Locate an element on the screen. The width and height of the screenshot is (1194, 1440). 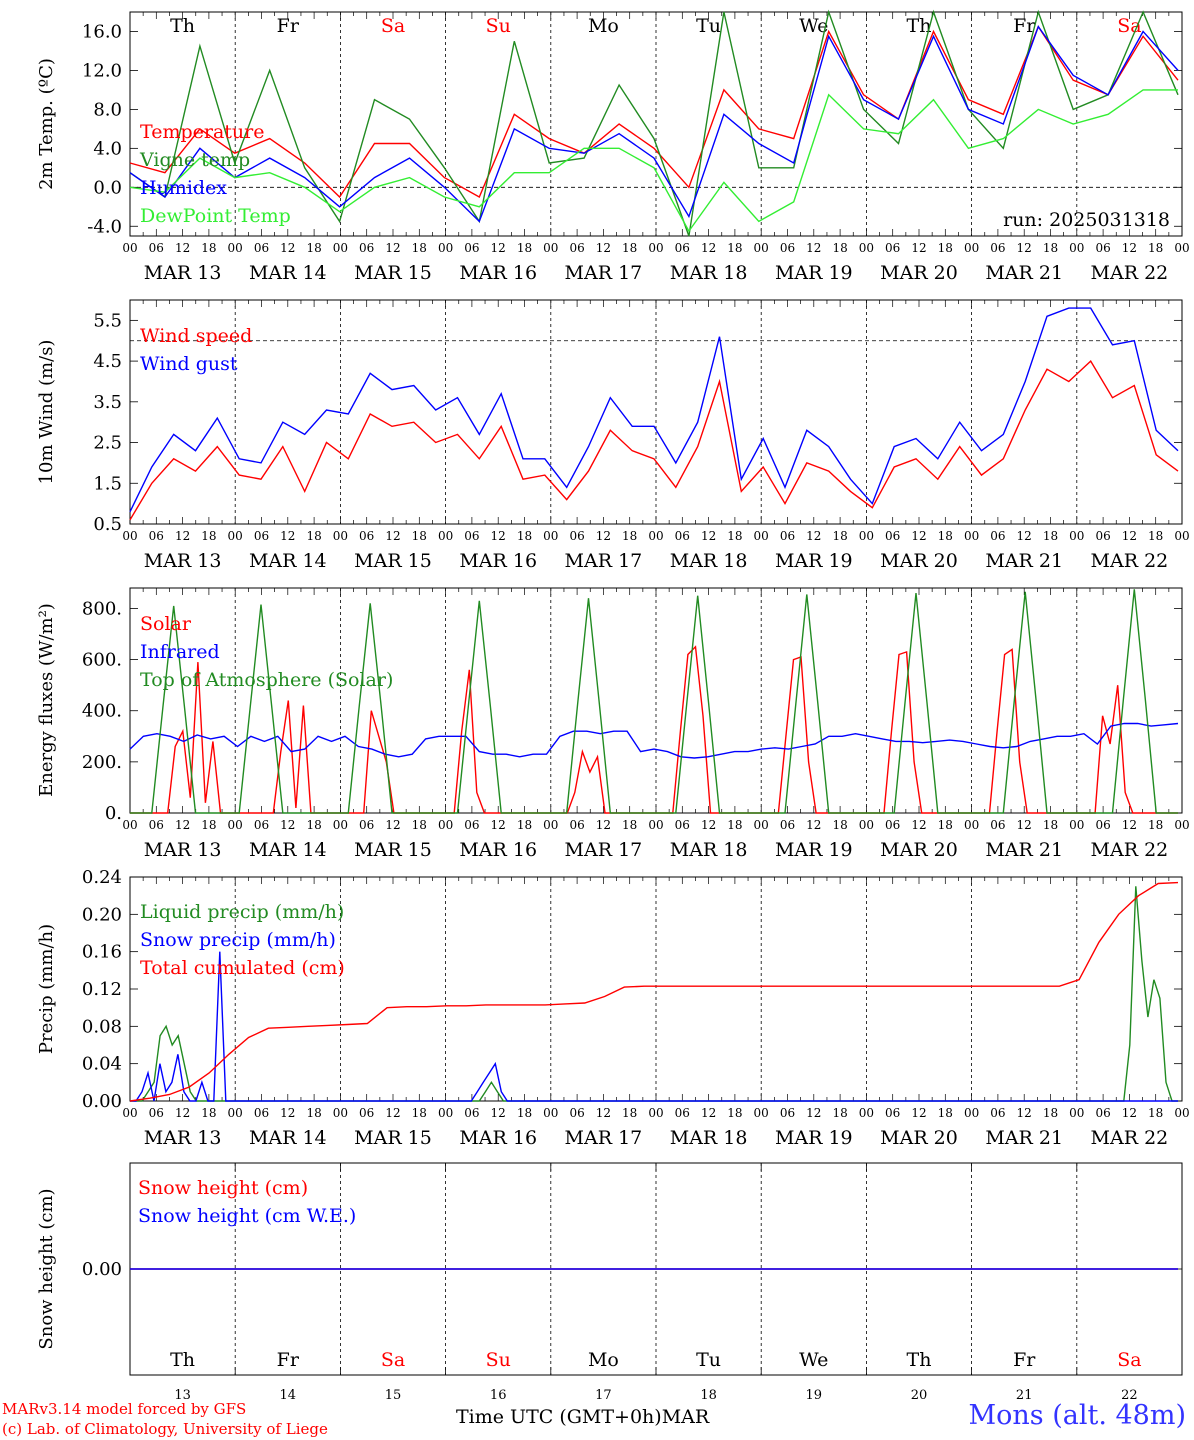
legend-item: Wind gust is located at coordinates (189, 364).